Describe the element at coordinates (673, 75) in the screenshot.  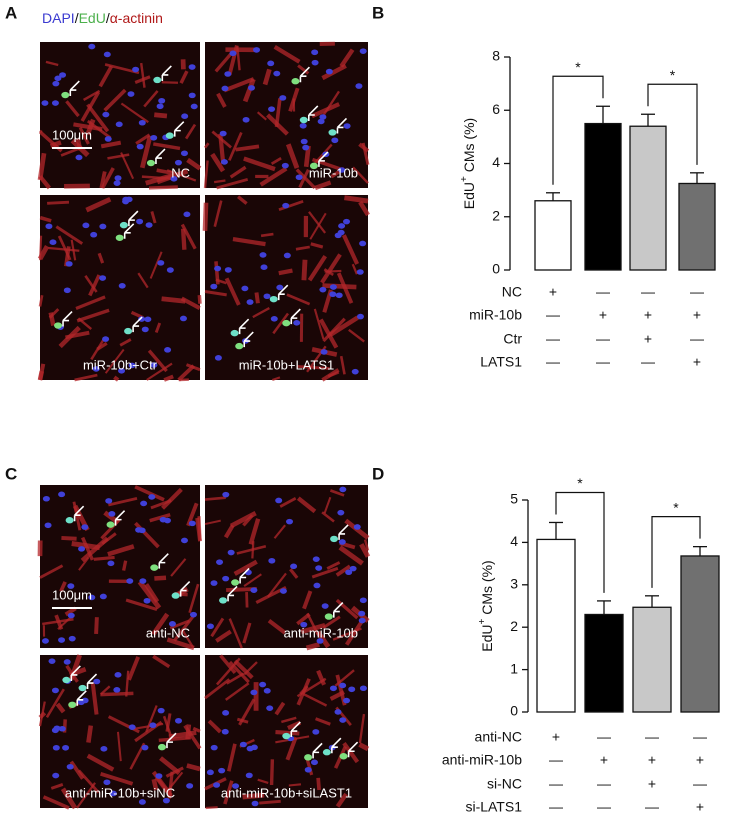
I see `significance-label: *` at that location.